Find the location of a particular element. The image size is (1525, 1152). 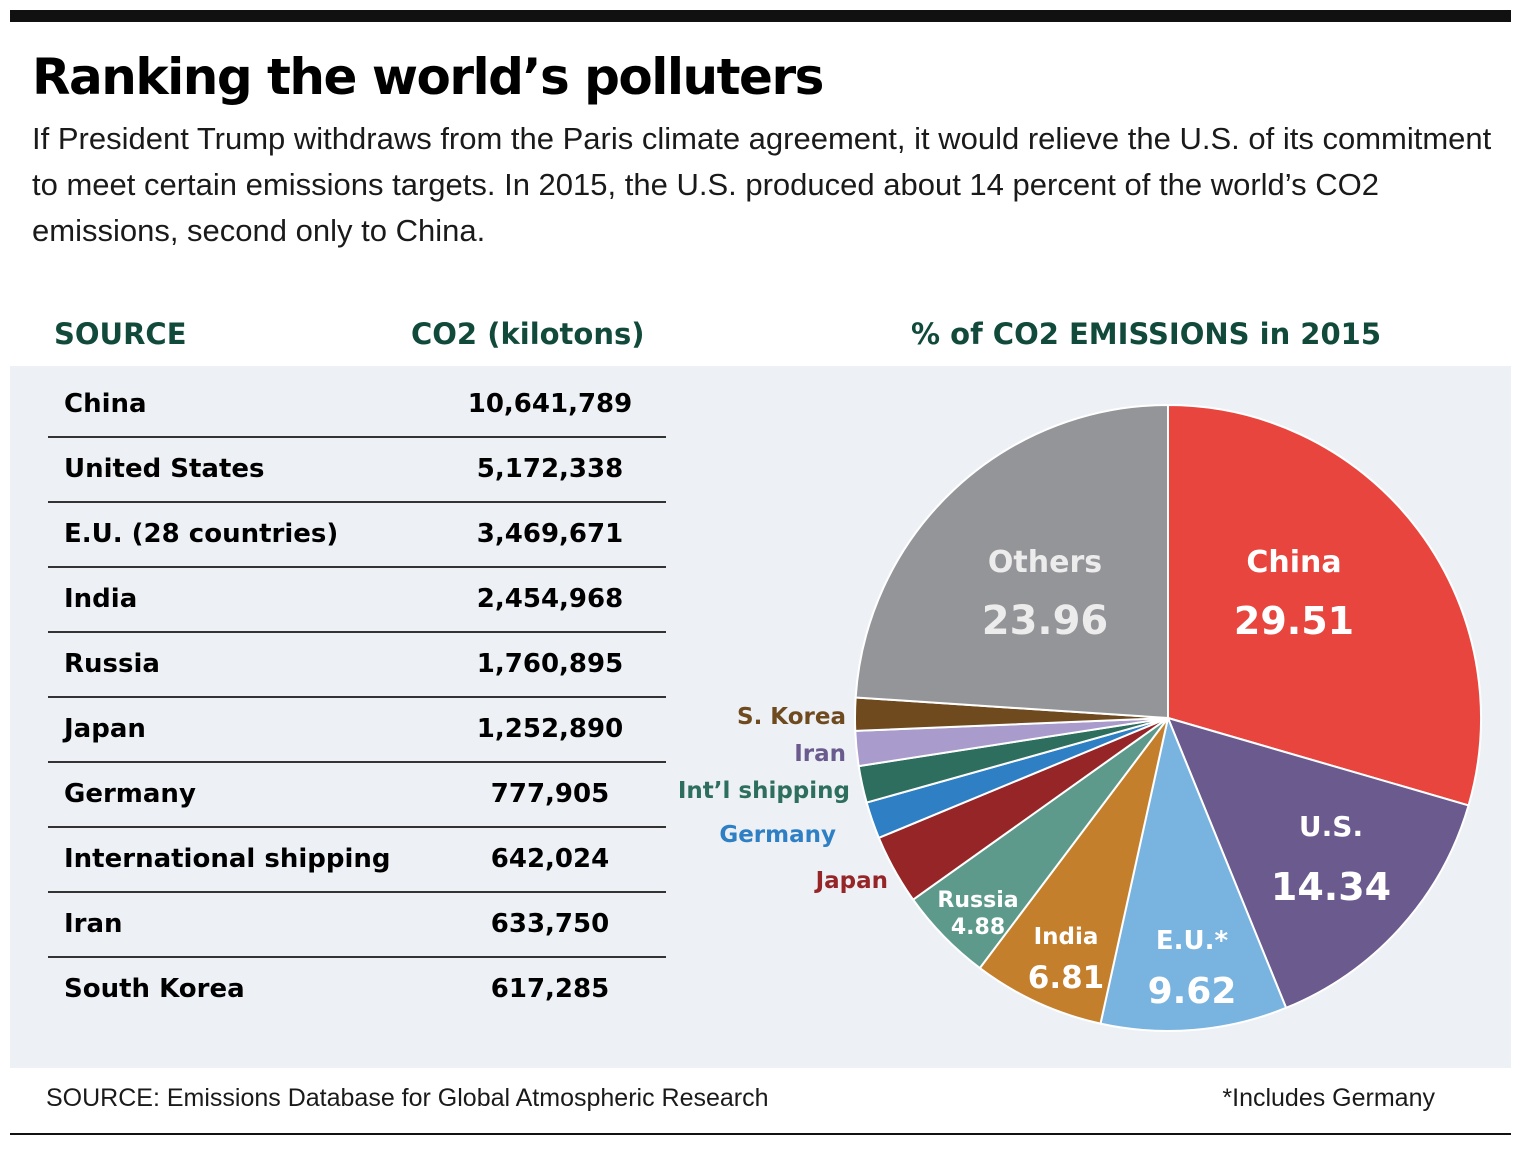

row-source: Germany is located at coordinates (130, 794).